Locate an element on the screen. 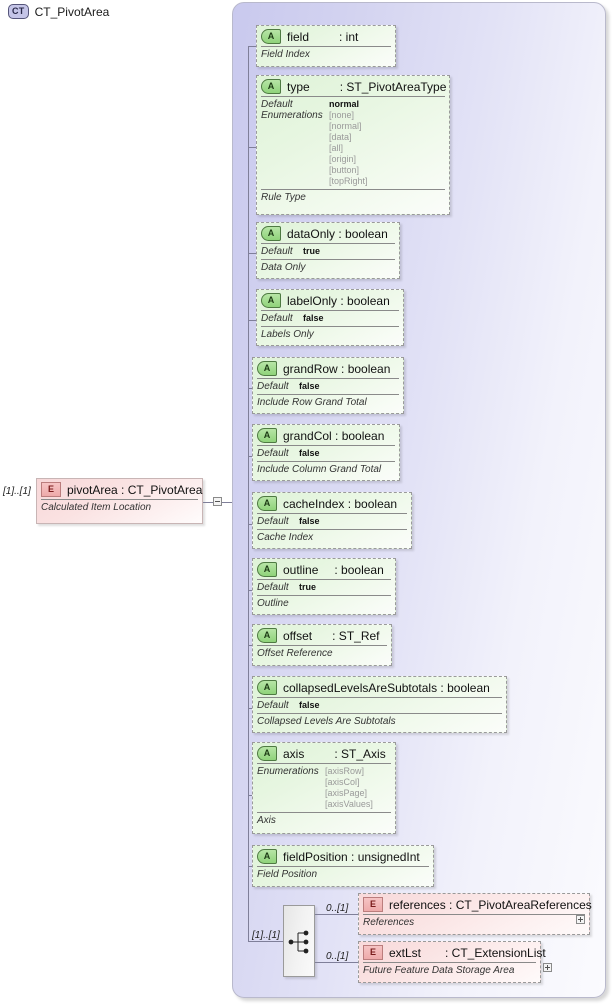  attribute-rules-outline: Default true is located at coordinates (324, 587).